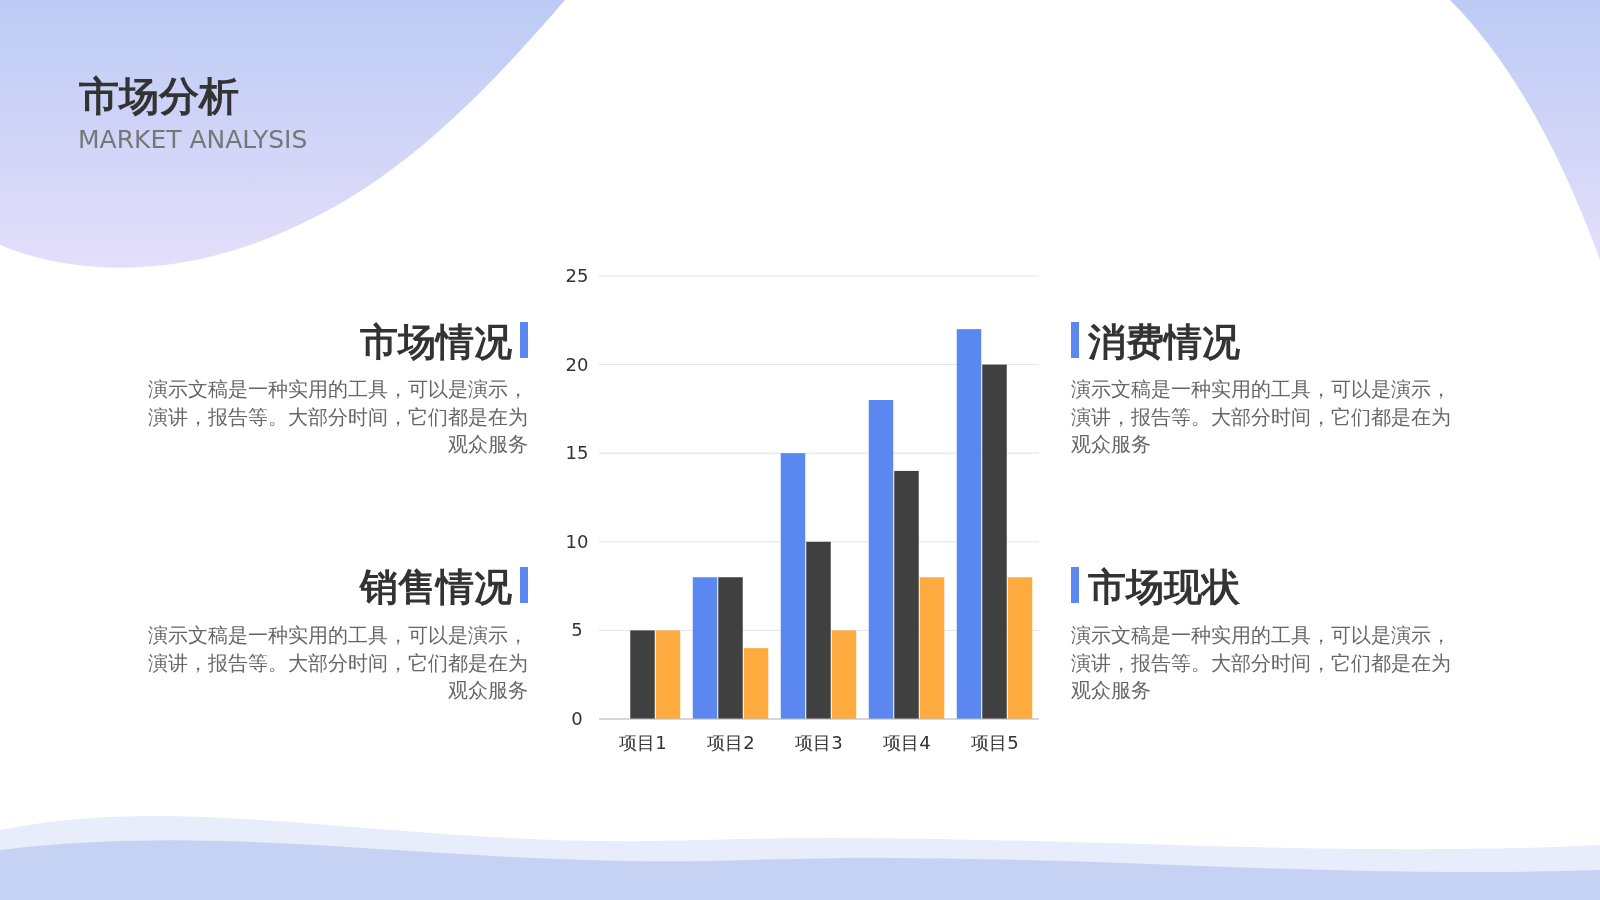 The image size is (1600, 900). What do you see at coordinates (995, 742) in the screenshot?
I see `x-tick-label: 项目5` at bounding box center [995, 742].